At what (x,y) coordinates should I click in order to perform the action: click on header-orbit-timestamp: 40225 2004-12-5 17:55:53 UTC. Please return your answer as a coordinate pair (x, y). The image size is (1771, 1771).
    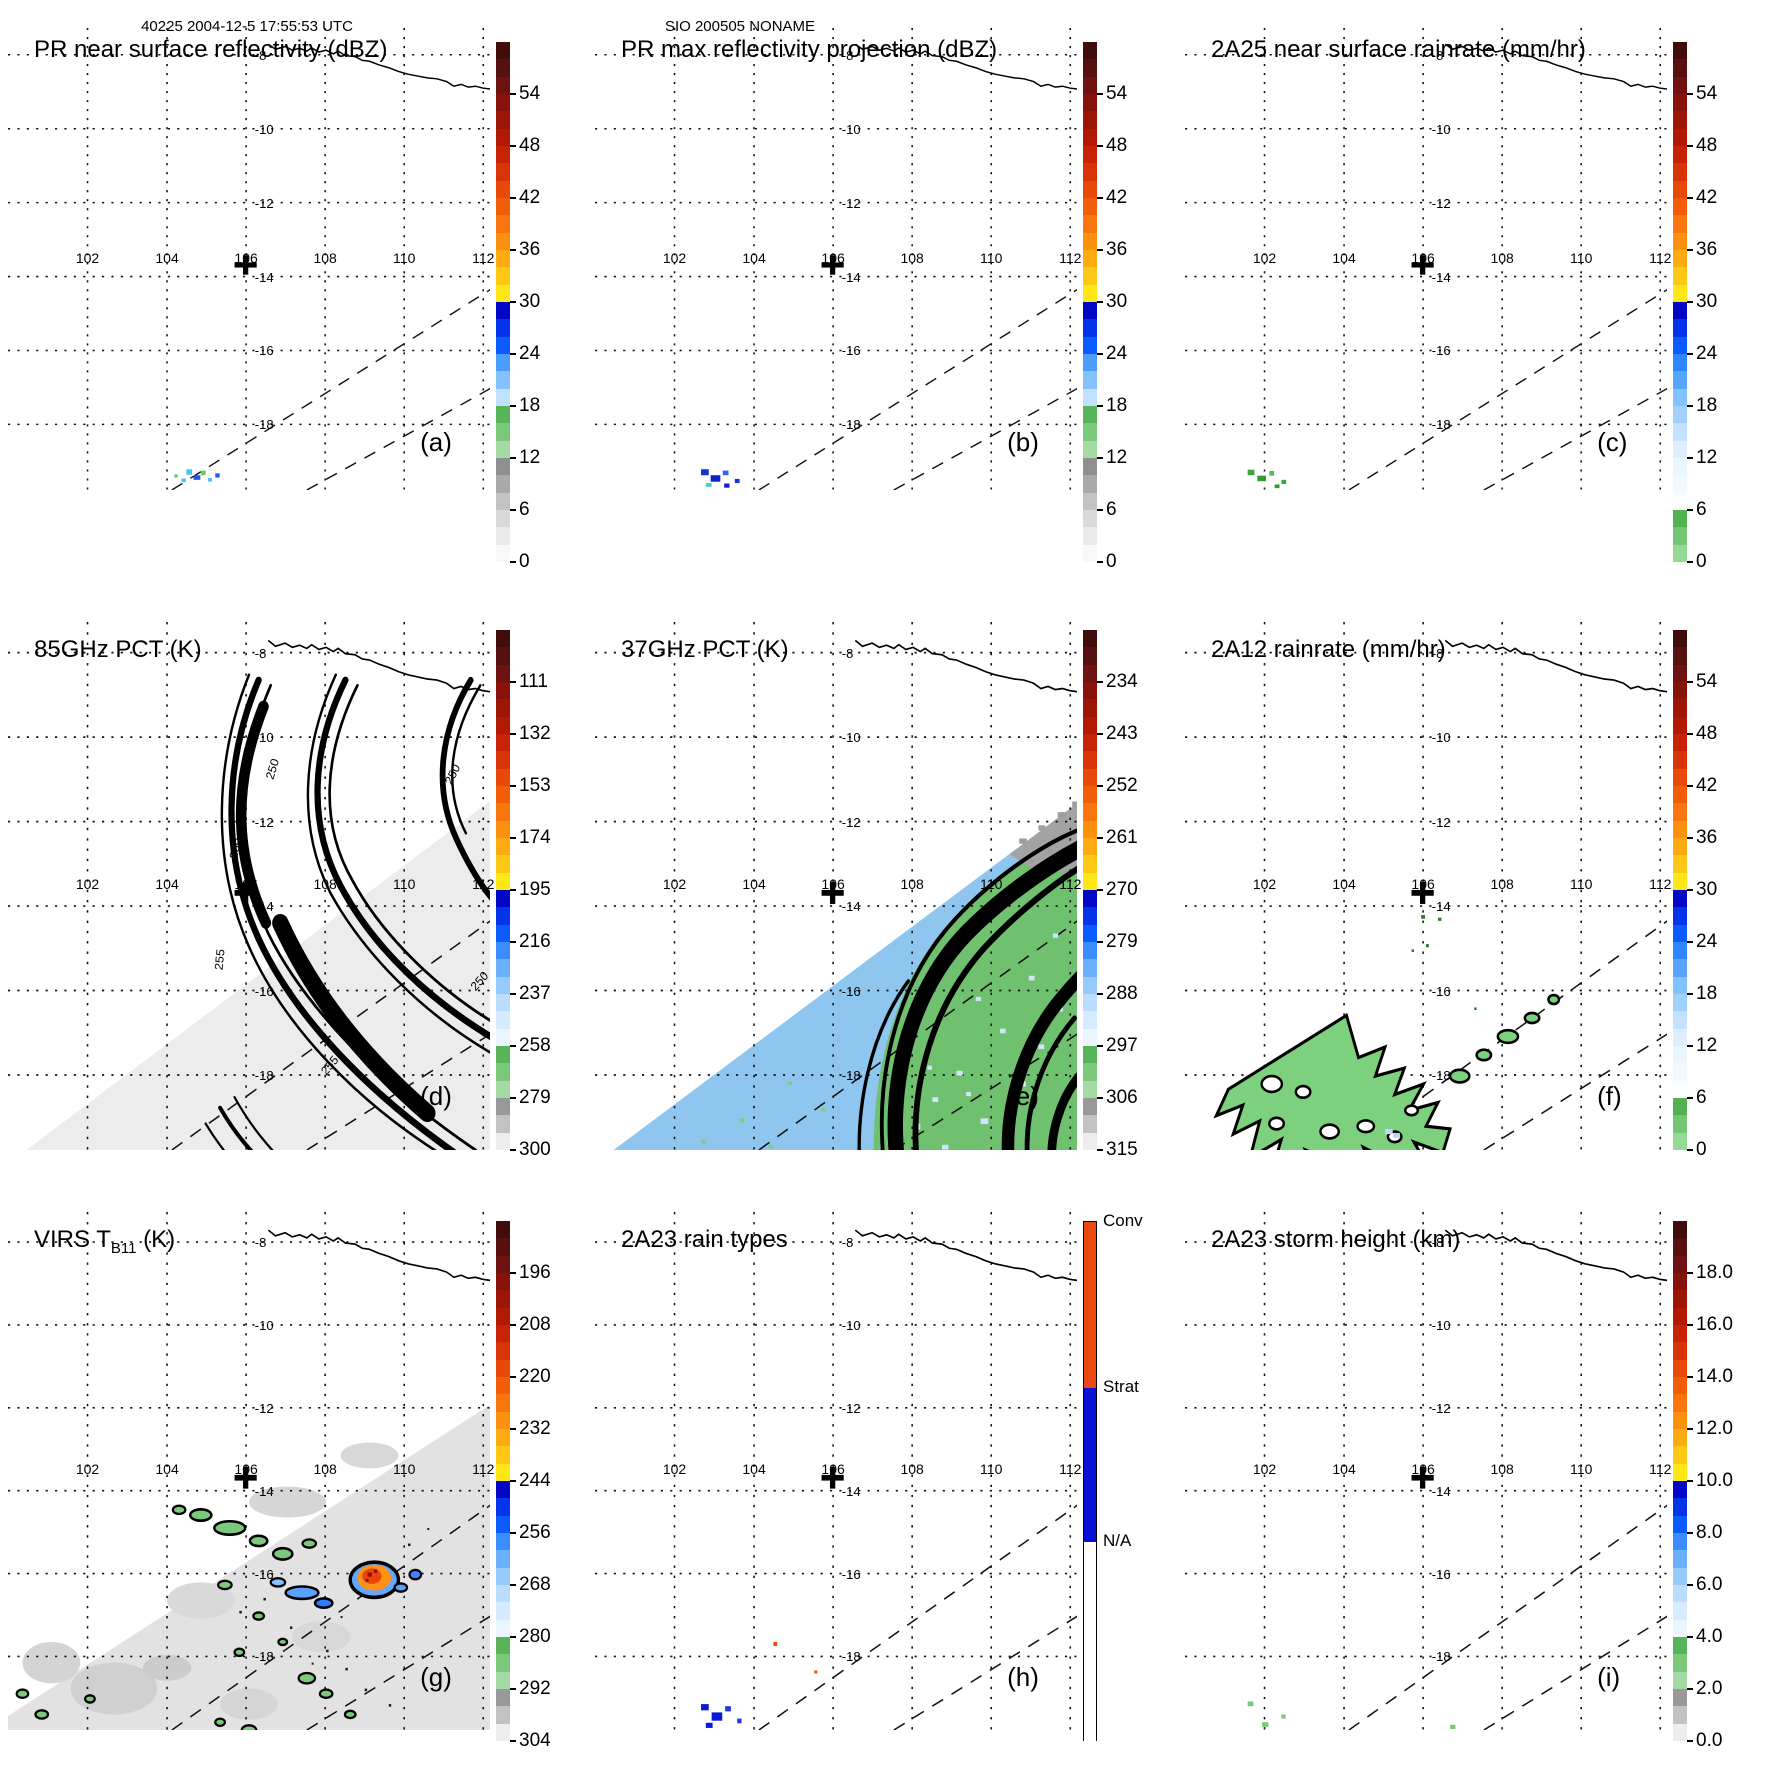
    Looking at the image, I should click on (247, 26).